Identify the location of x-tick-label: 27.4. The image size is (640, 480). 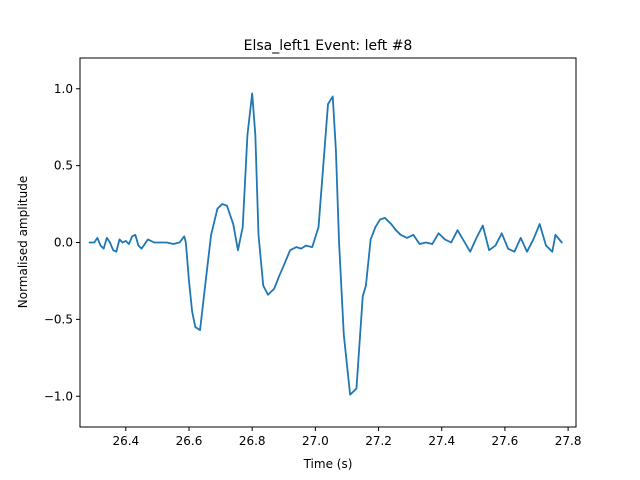
(441, 441).